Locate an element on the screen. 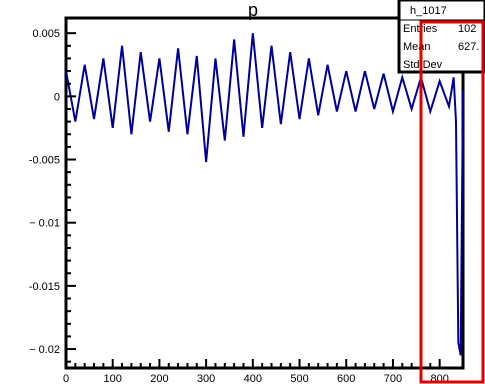 The image size is (485, 384). y-tick-label: − 0.02 is located at coordinates (44, 350).